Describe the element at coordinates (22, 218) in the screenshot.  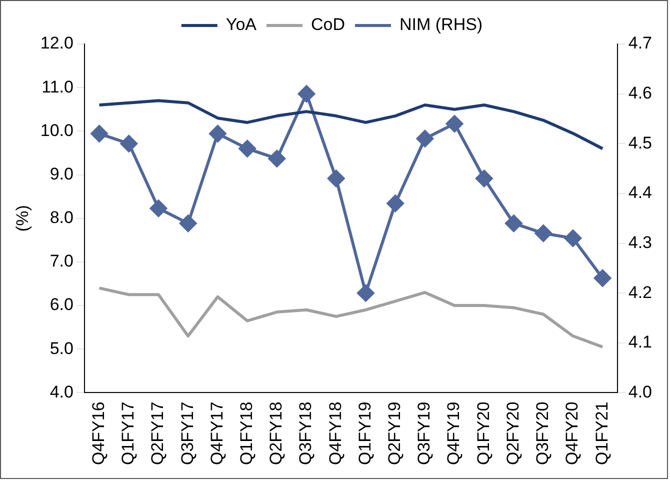
I see `y-axis-title: (%)` at that location.